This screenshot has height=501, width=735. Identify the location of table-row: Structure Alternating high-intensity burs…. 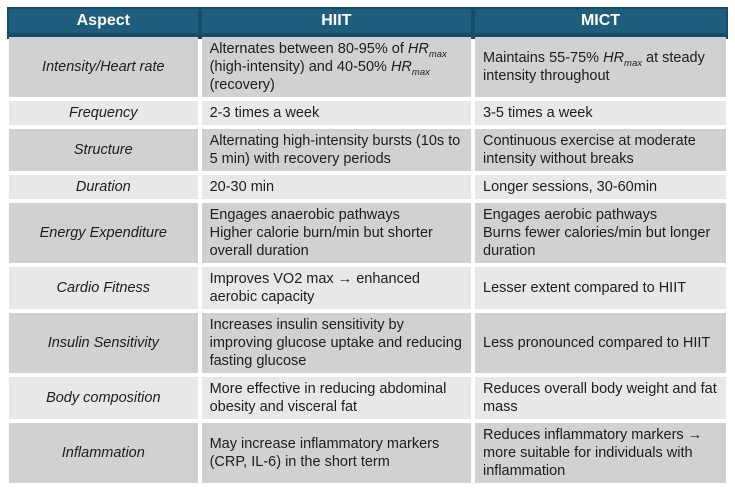
(367, 150).